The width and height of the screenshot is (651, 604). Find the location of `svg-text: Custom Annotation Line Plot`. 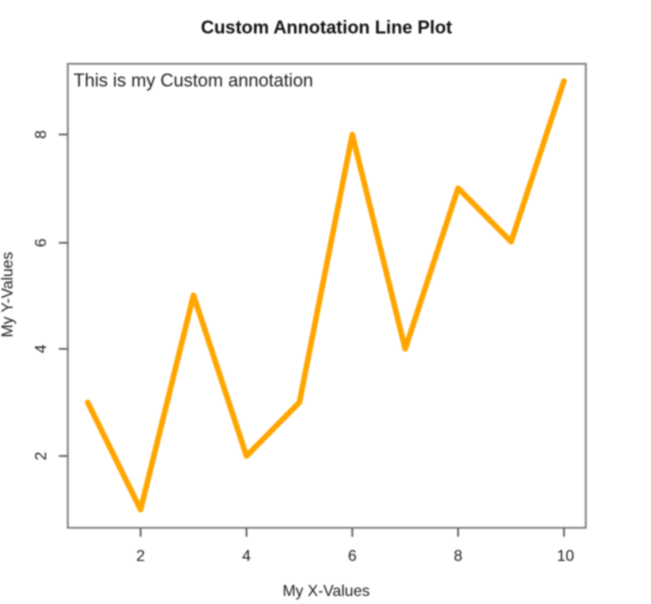

svg-text: Custom Annotation Line Plot is located at coordinates (326, 27).